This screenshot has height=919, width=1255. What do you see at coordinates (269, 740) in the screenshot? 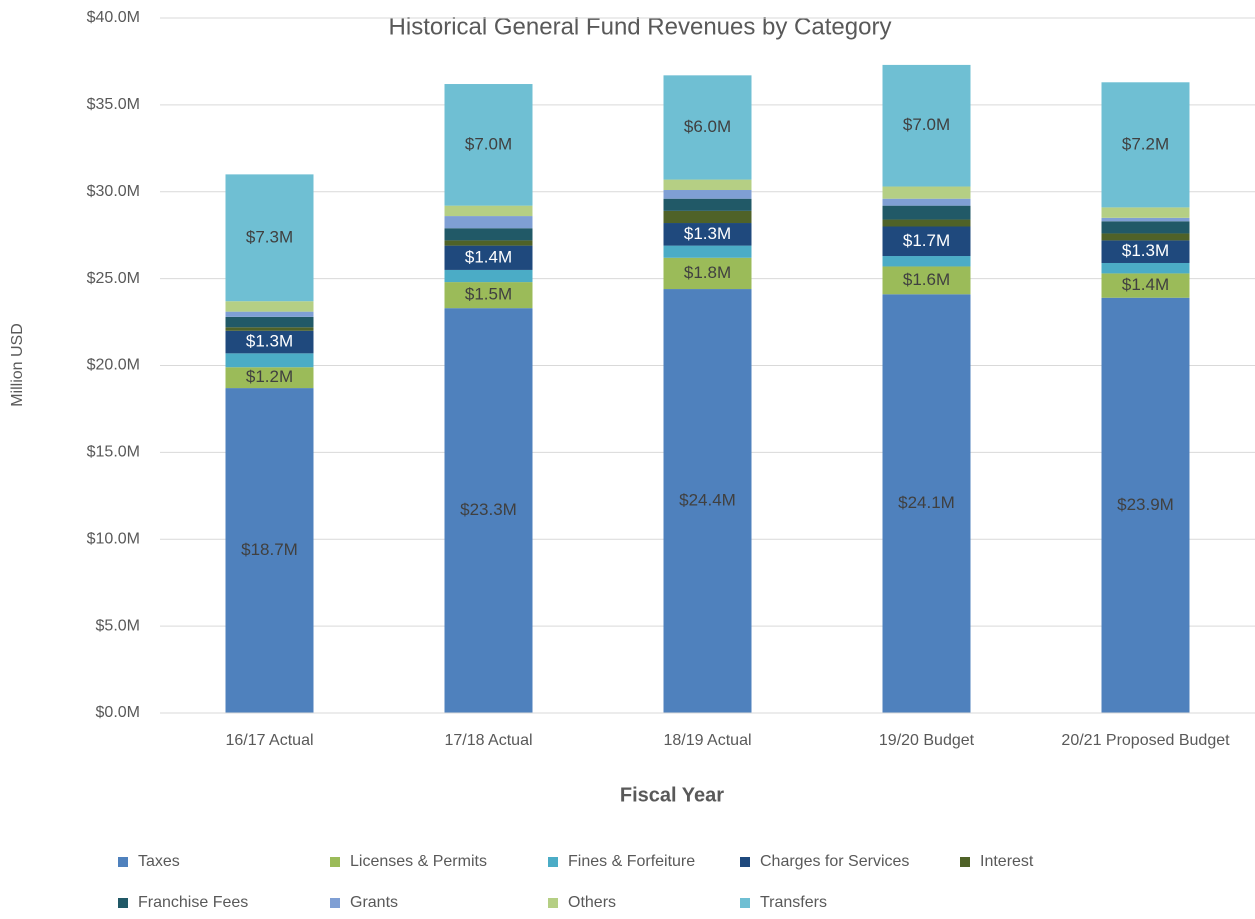
I see `x-tick-label: 16/17 Actual` at bounding box center [269, 740].